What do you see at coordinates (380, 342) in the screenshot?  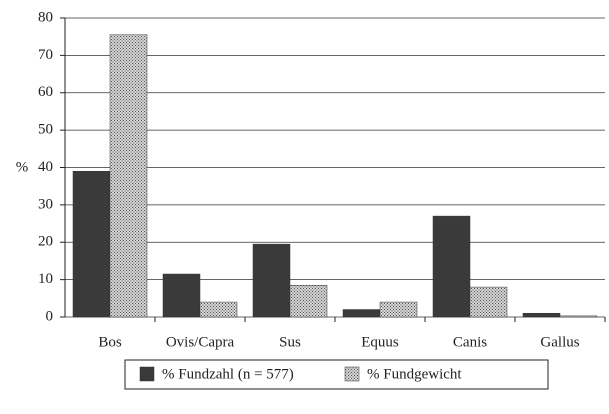 I see `x-tick-label: Equus` at bounding box center [380, 342].